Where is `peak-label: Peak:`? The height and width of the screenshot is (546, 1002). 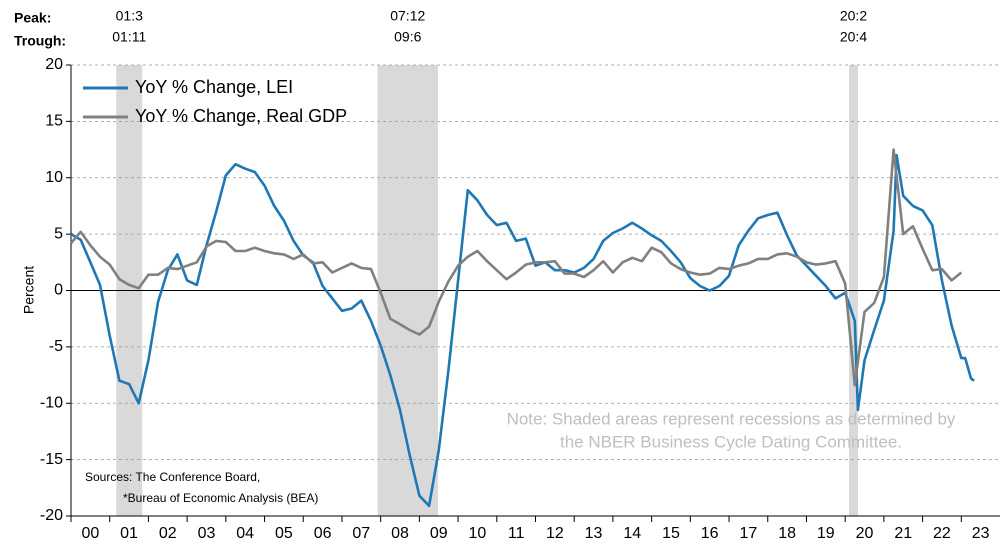
peak-label: Peak: is located at coordinates (32, 18).